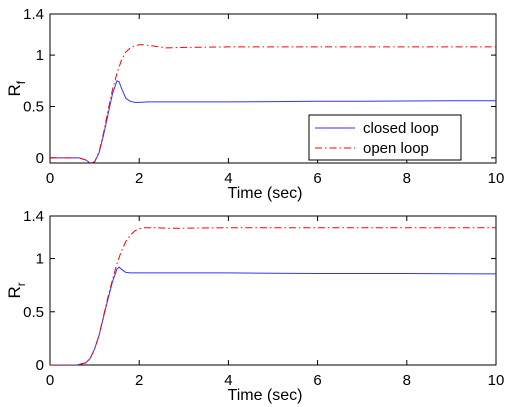 The width and height of the screenshot is (509, 407). Describe the element at coordinates (401, 128) in the screenshot. I see `legend-label-closed-loop: closed loop` at that location.